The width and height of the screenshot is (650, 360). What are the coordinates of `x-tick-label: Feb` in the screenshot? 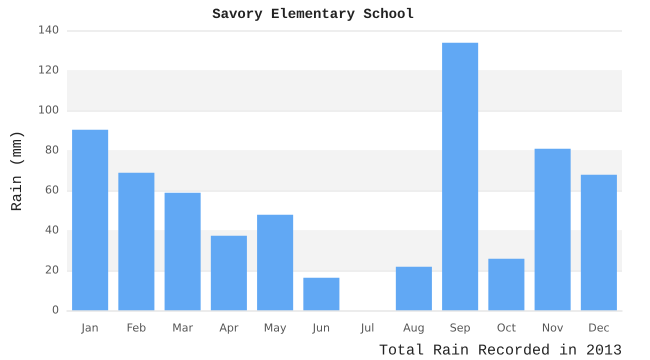 It's located at (136, 327).